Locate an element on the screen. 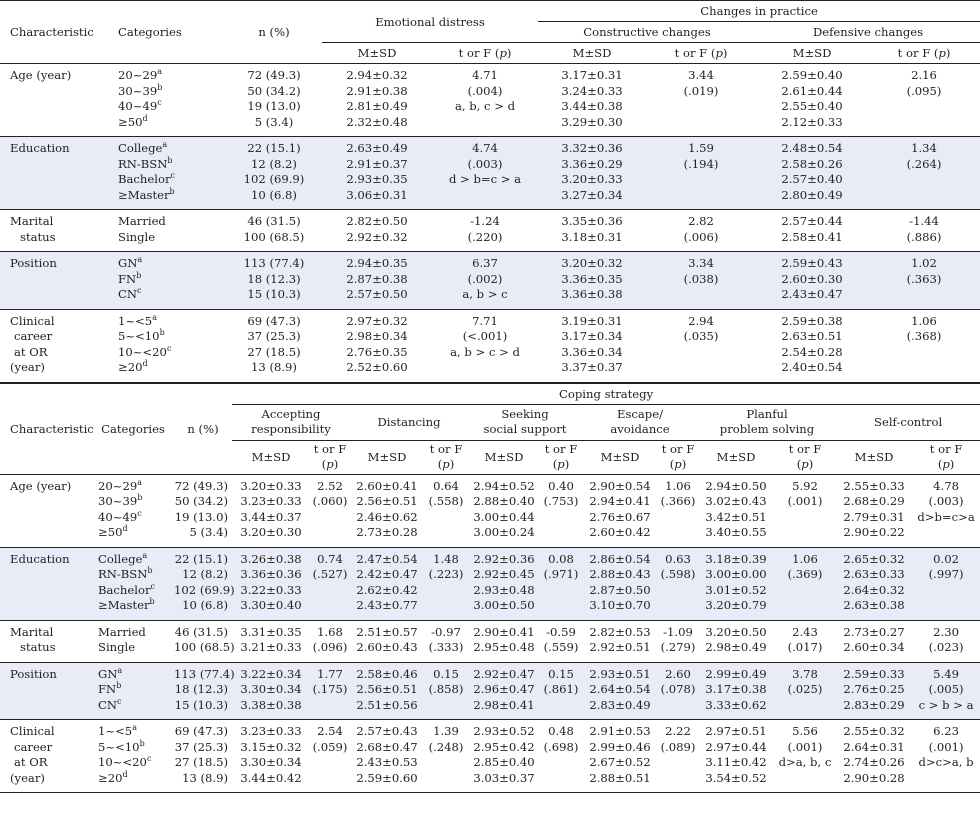  value-line: 2.62±0.42 is located at coordinates (387, 589).